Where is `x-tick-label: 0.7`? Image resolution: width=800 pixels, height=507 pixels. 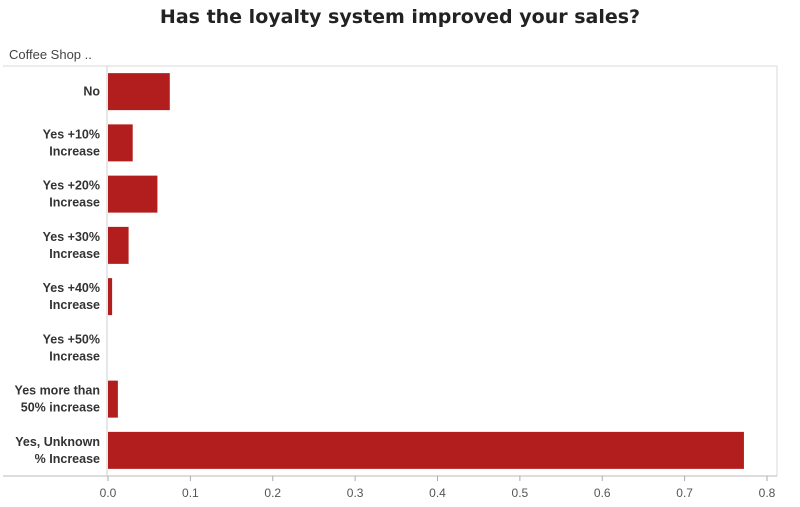
x-tick-label: 0.7 is located at coordinates (684, 493).